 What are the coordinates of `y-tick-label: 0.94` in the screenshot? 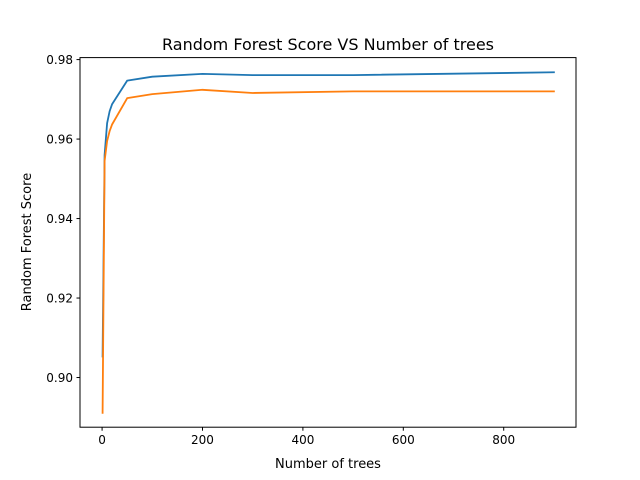 It's located at (59, 219).